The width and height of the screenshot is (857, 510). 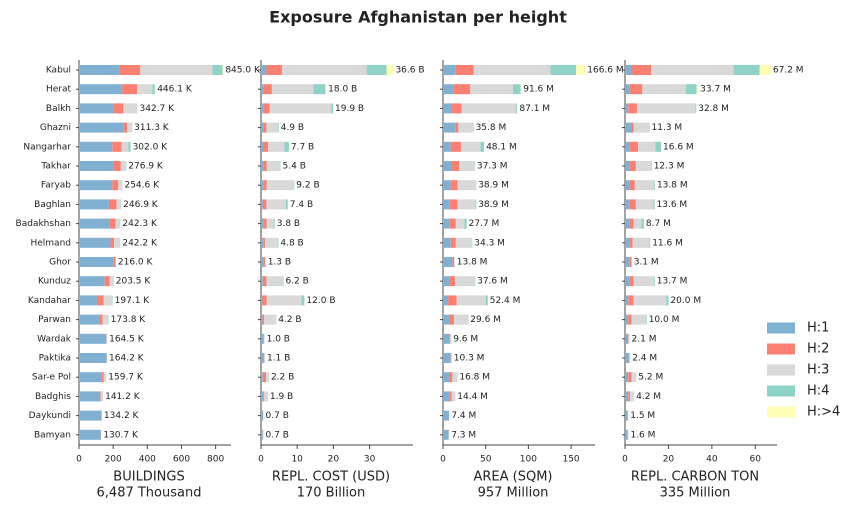 I want to click on y-tick-label: Kunduz, so click(x=54, y=282).